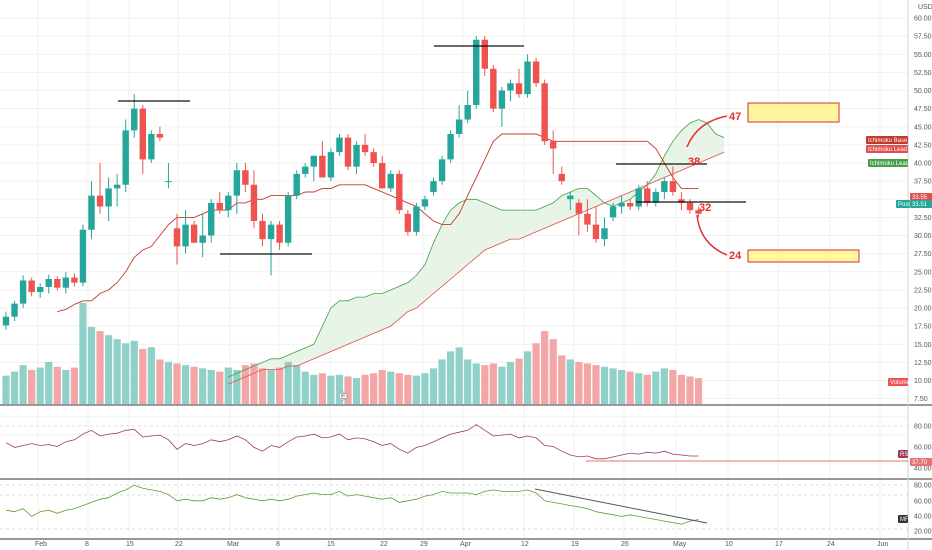  What do you see at coordinates (921, 204) in the screenshot?
I see `badge-post-price-bg` at bounding box center [921, 204].